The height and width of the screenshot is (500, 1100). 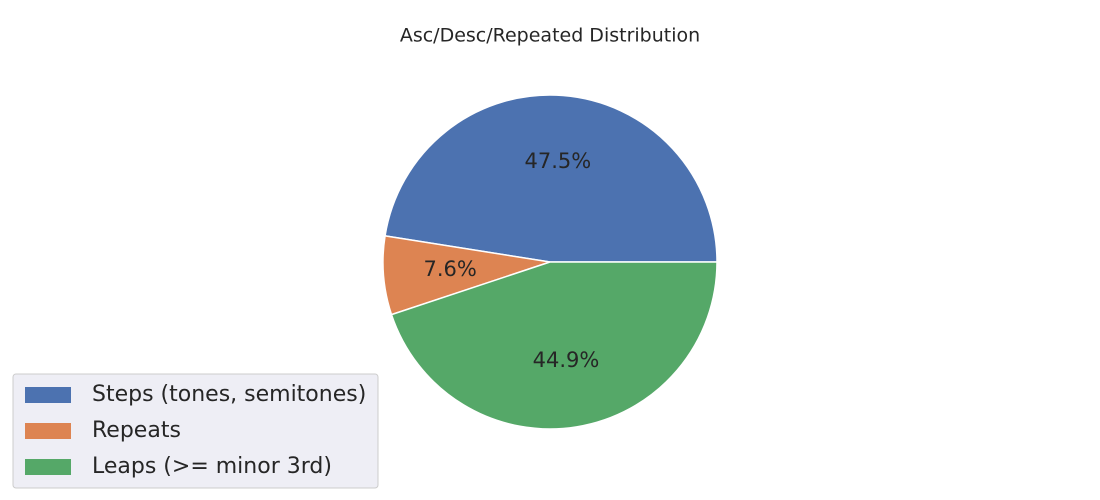 What do you see at coordinates (449, 269) in the screenshot?
I see `value-label: 7.6%` at bounding box center [449, 269].